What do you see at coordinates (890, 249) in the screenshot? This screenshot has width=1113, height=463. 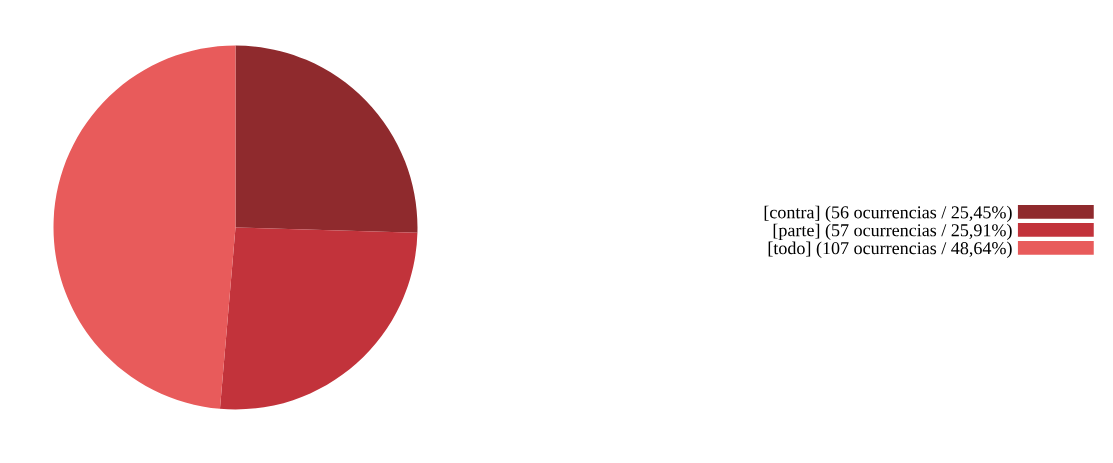 I see `legend-label: [todo] (107 ocurrencias / 48,64%)` at bounding box center [890, 249].